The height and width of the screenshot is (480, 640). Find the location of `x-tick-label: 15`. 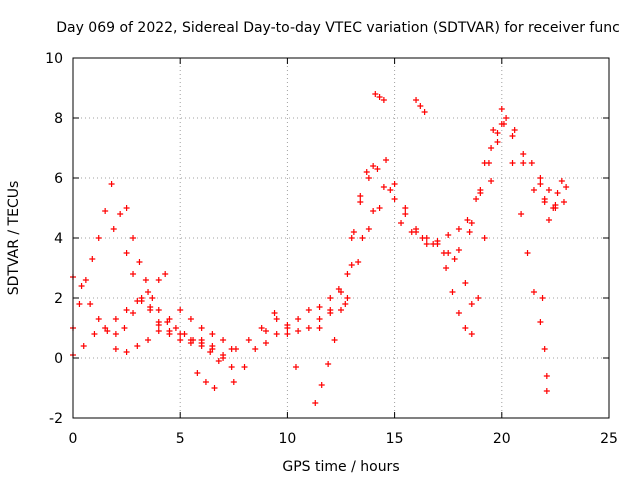

x-tick-label: 15 is located at coordinates (395, 439).